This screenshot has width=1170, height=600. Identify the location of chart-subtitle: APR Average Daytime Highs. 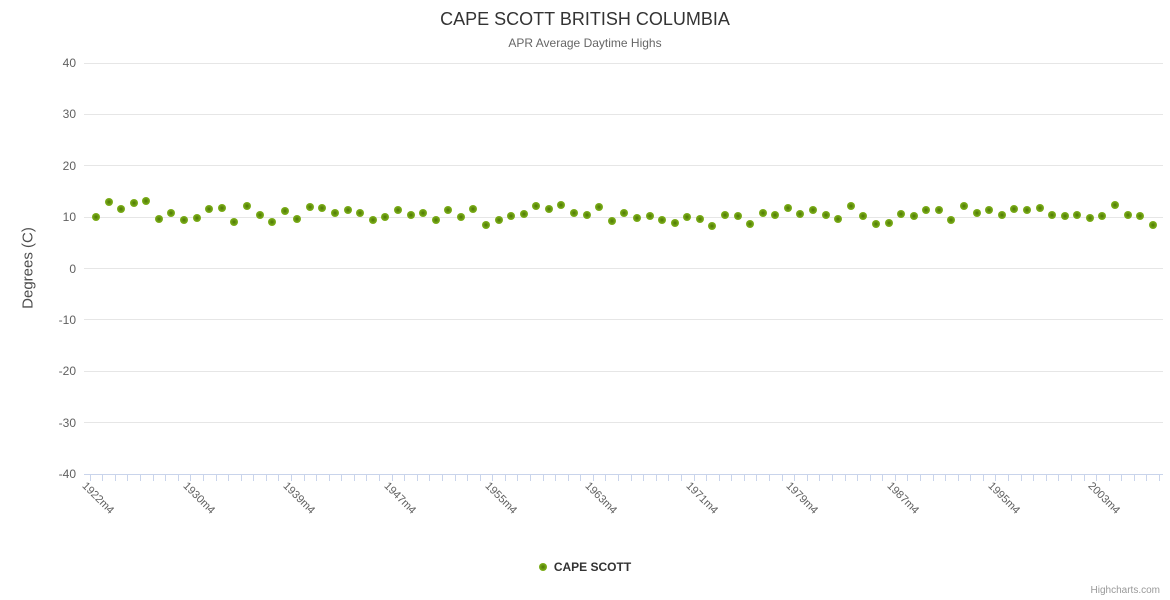
(585, 43).